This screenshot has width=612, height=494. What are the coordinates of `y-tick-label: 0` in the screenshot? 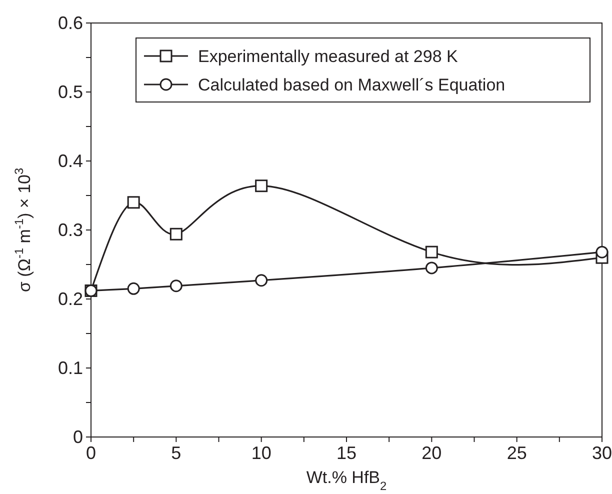 It's located at (77, 437).